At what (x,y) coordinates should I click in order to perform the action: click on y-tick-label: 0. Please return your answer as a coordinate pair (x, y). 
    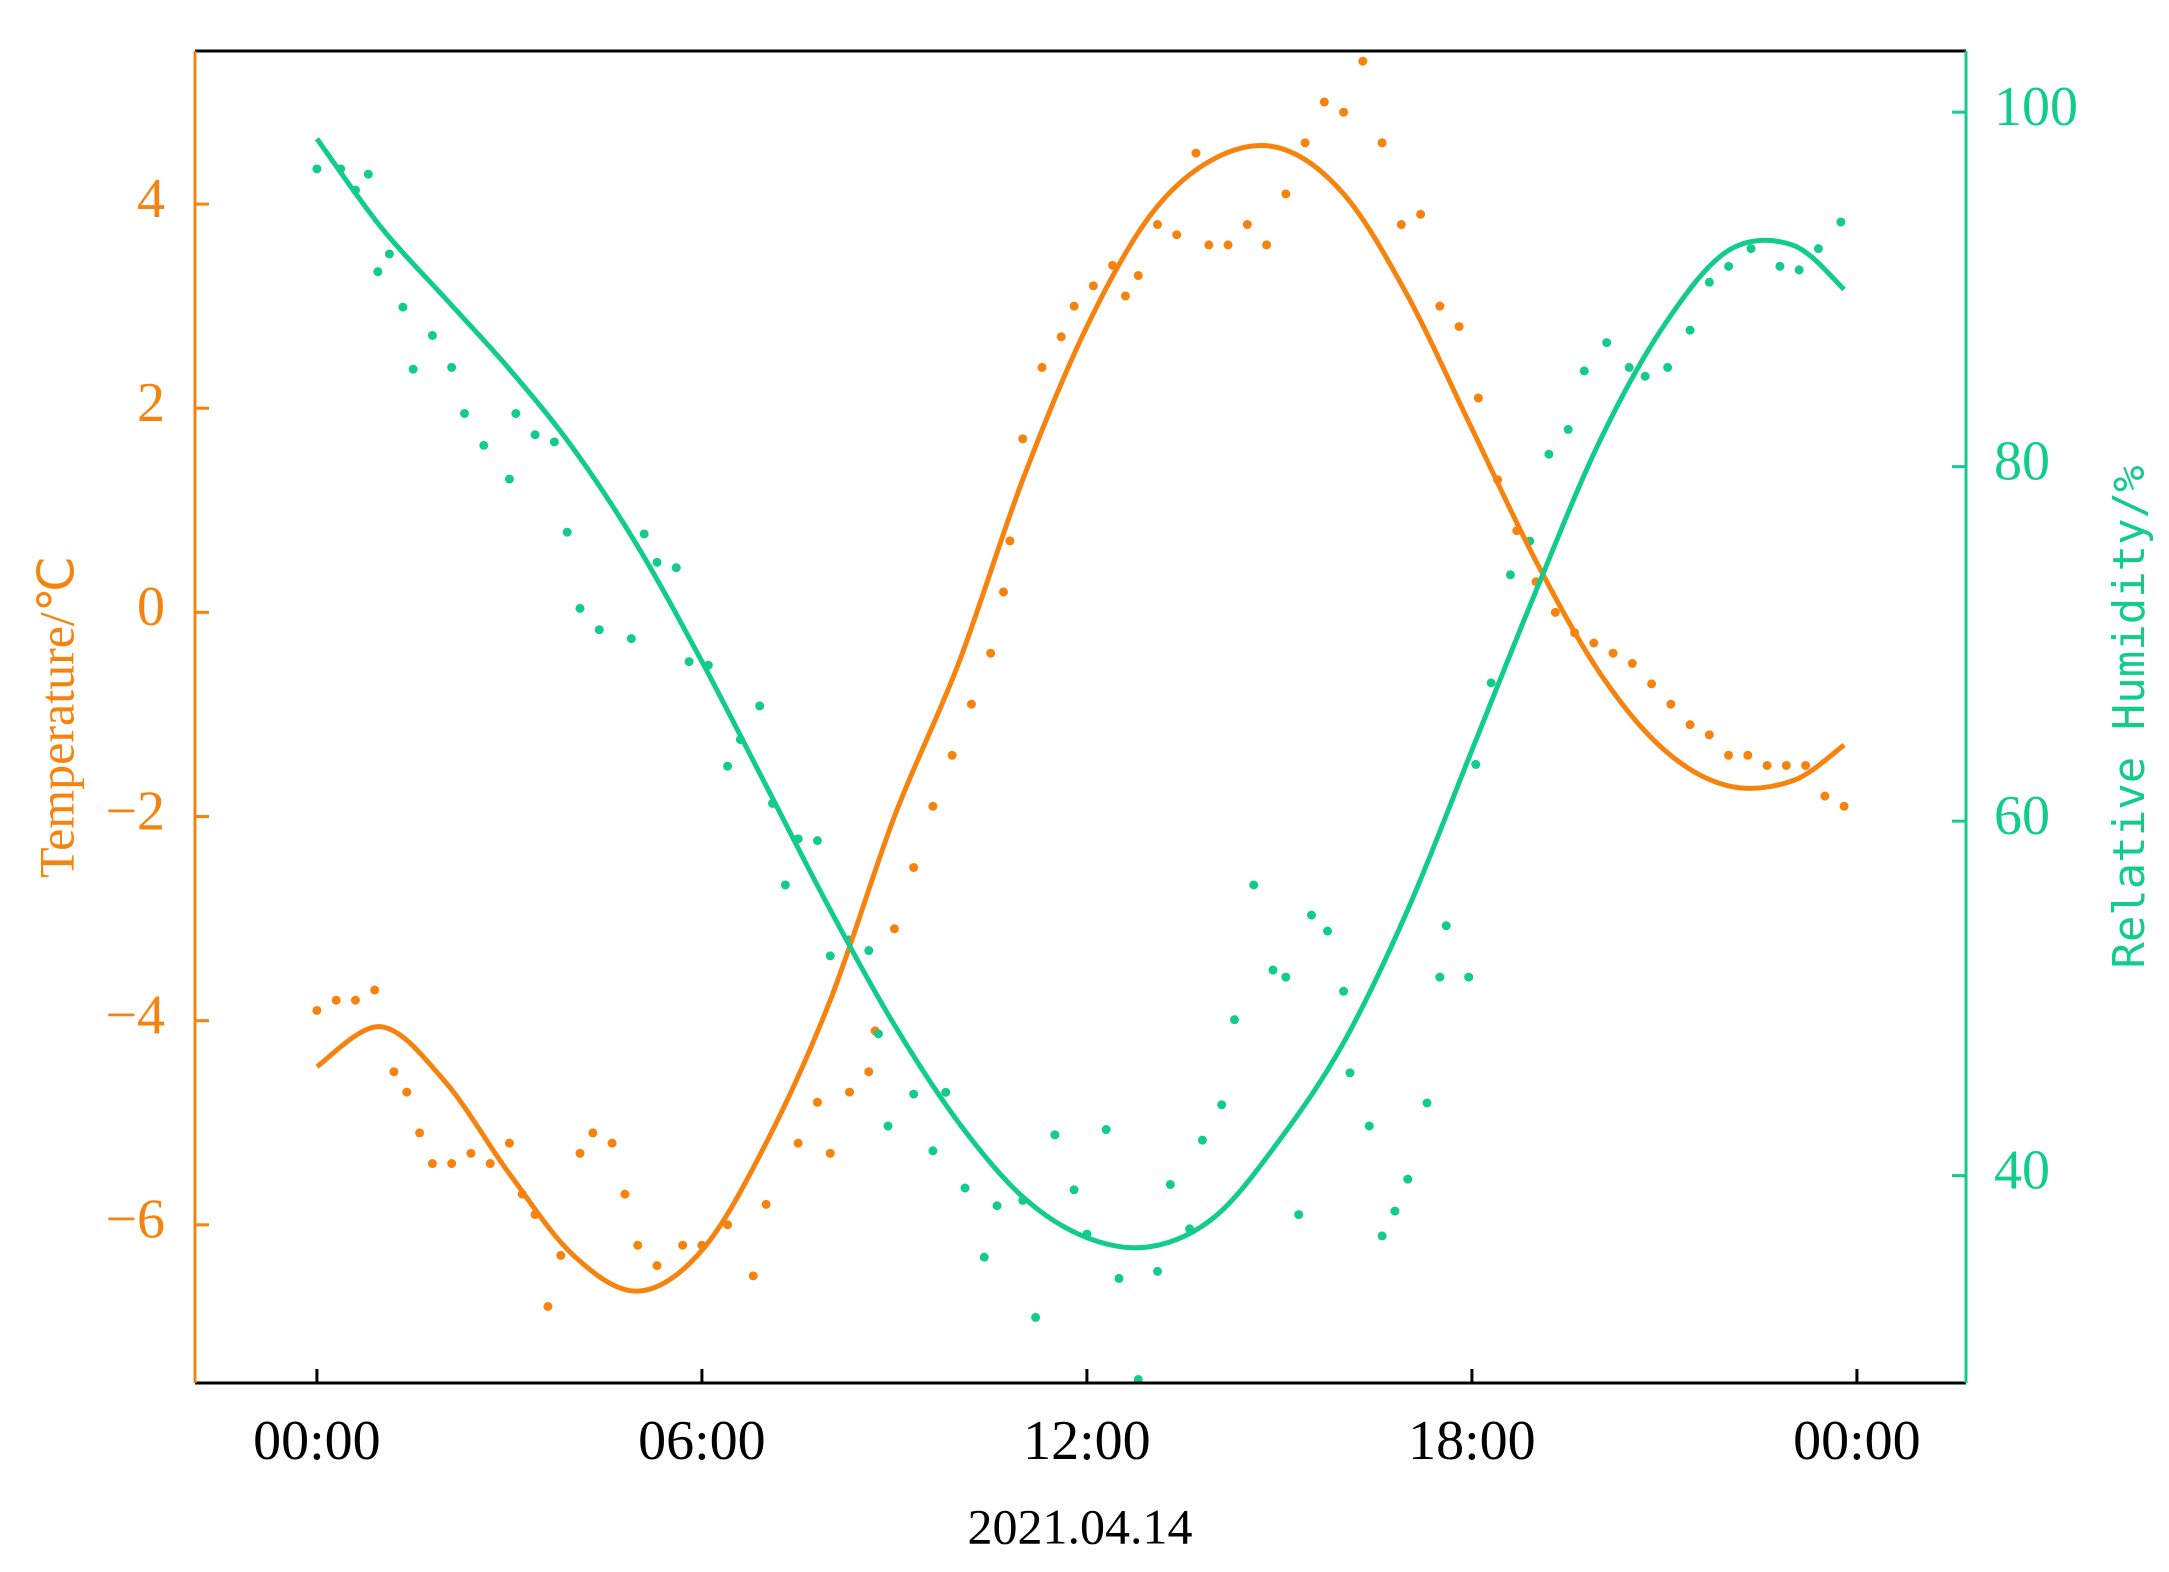
    Looking at the image, I should click on (151, 607).